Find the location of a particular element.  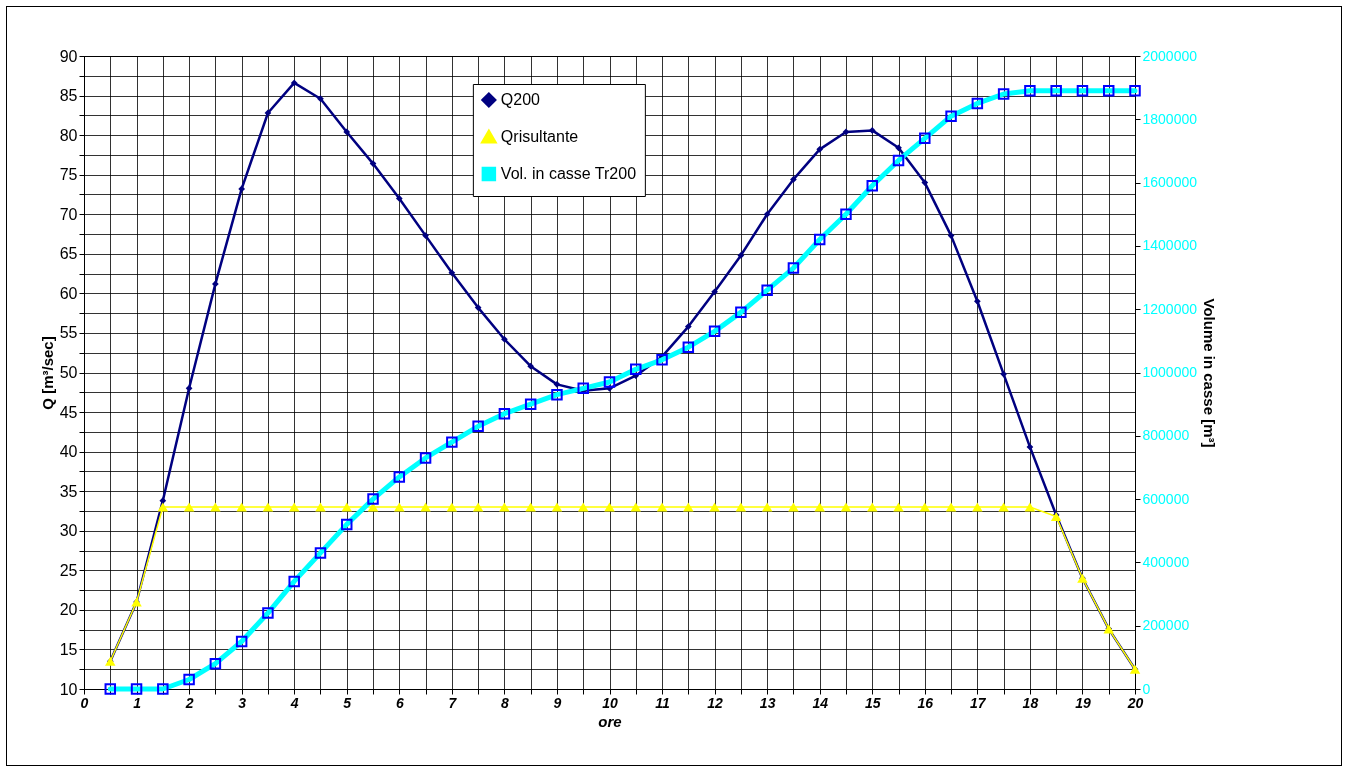

y-tick-label: 30 is located at coordinates (68, 531).